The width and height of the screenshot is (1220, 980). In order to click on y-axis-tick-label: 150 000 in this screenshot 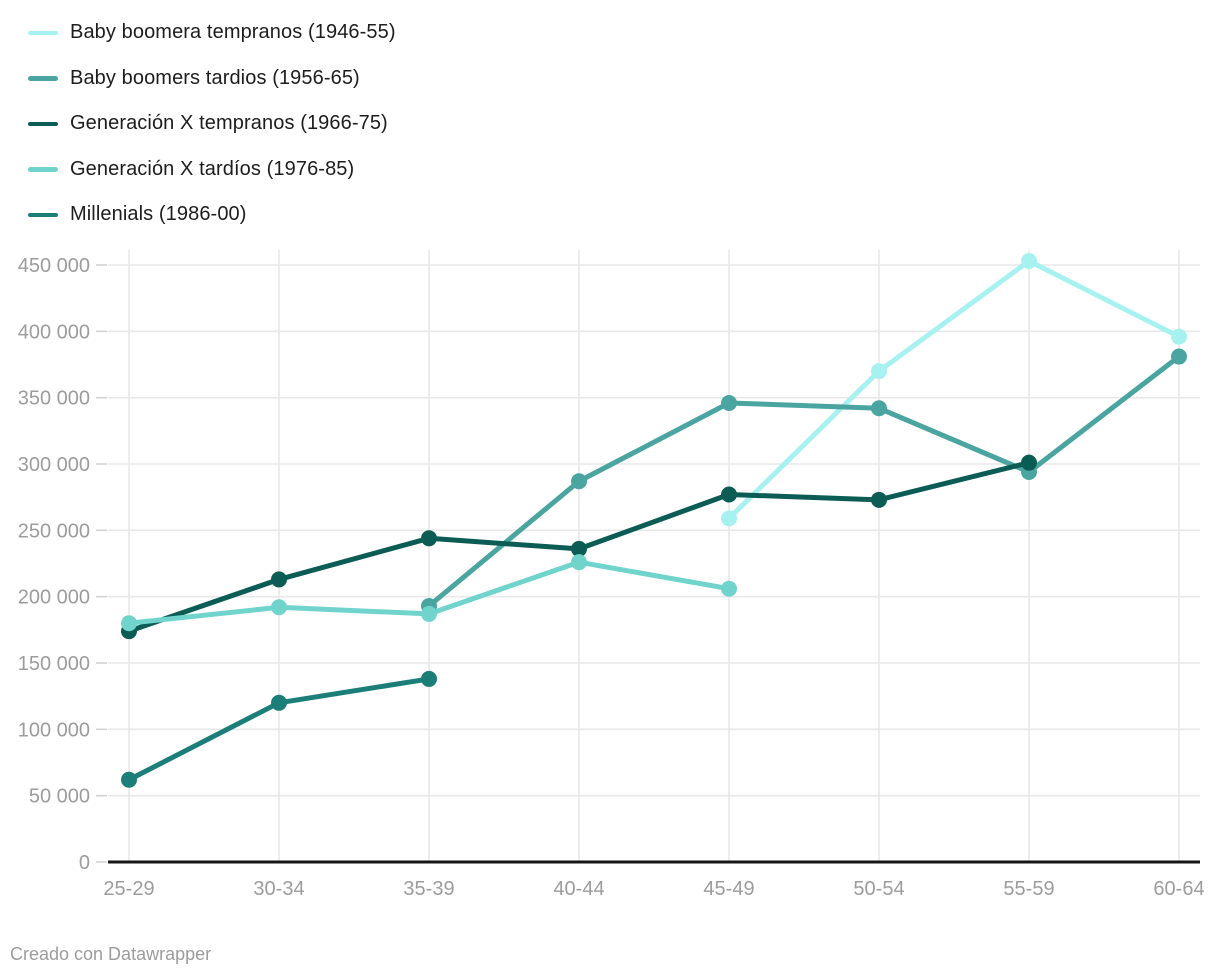, I will do `click(54, 664)`.